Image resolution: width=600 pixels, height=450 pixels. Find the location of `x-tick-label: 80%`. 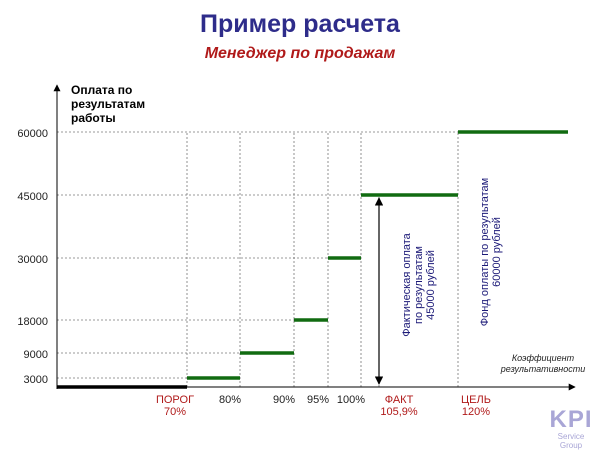

x-tick-label: 80% is located at coordinates (230, 400).